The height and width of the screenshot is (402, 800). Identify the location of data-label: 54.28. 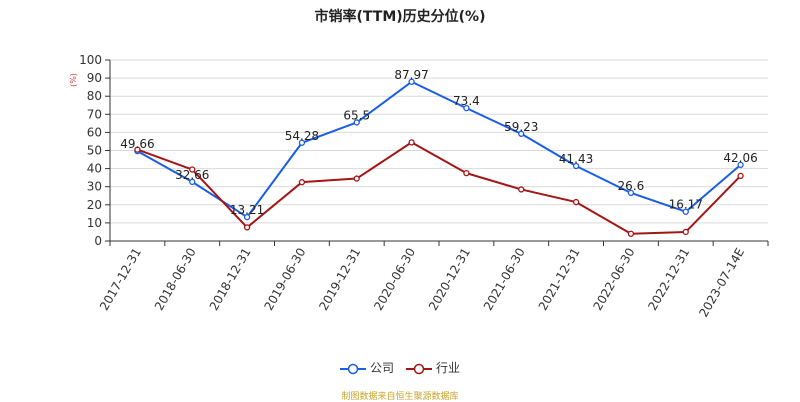
(302, 136).